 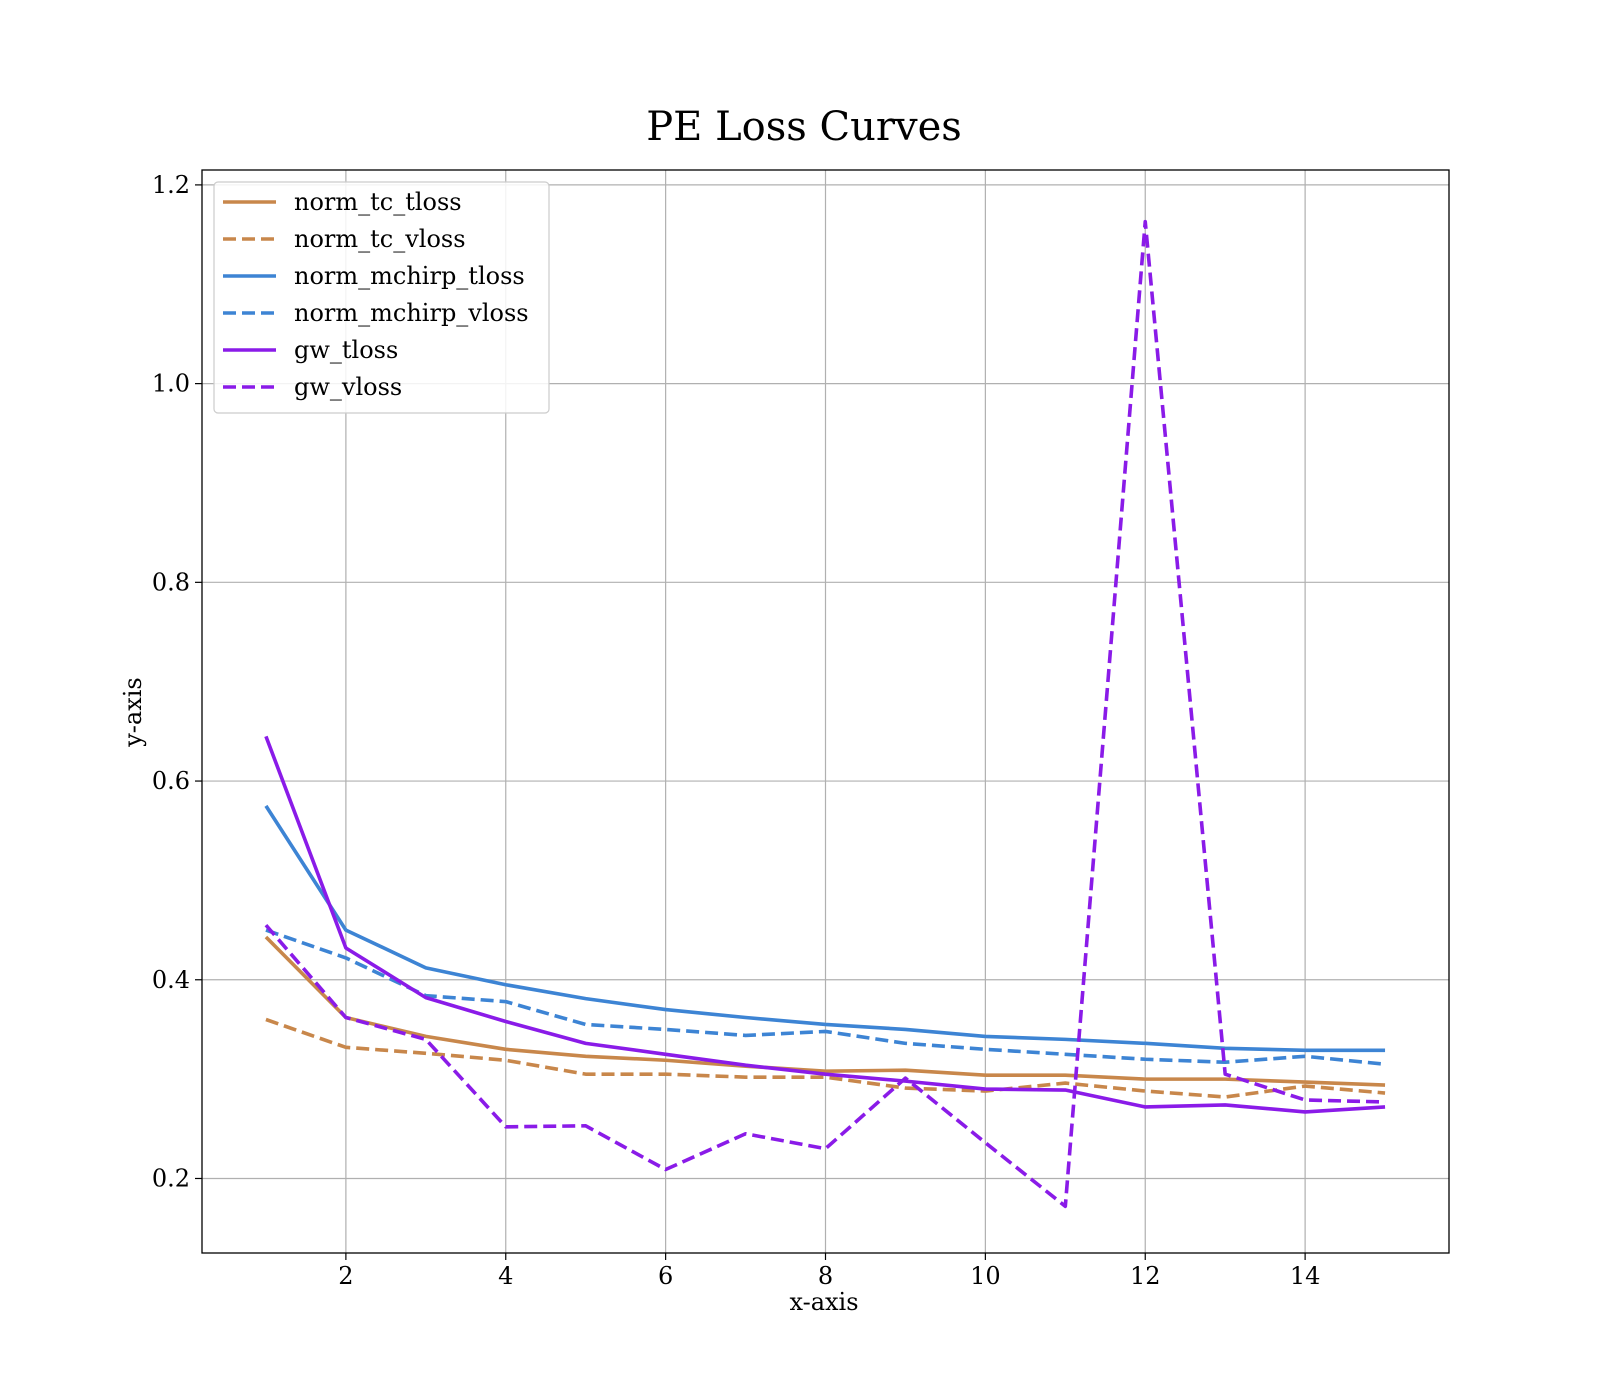 I want to click on series-line-norm-tc-tloss, so click(x=825, y=1011).